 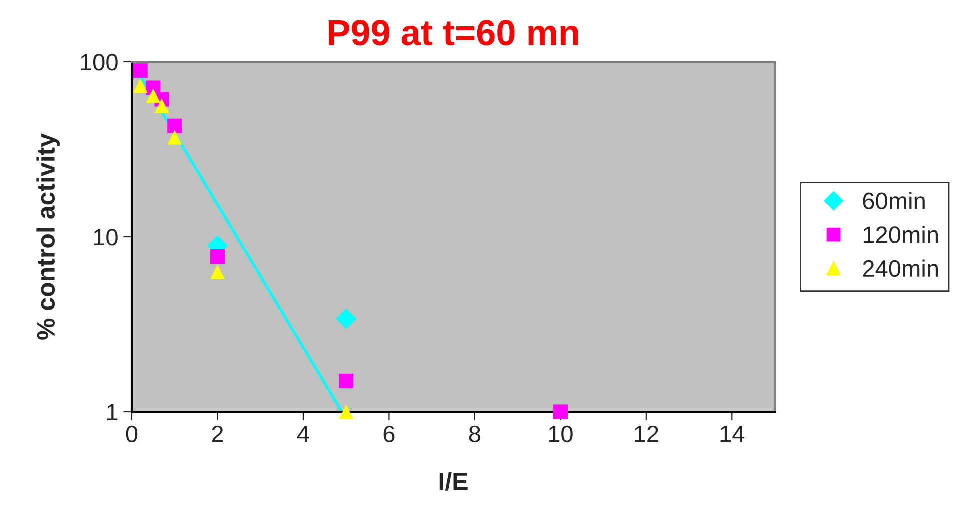 I want to click on x-tick-label: 10, so click(x=561, y=434).